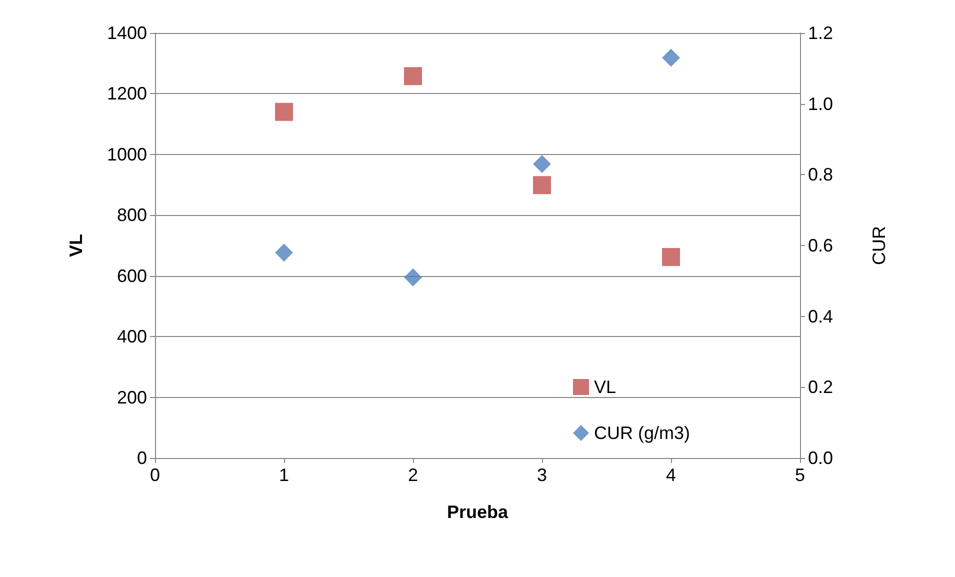  Describe the element at coordinates (642, 433) in the screenshot. I see `legend-label: CUR (g/m3)` at that location.